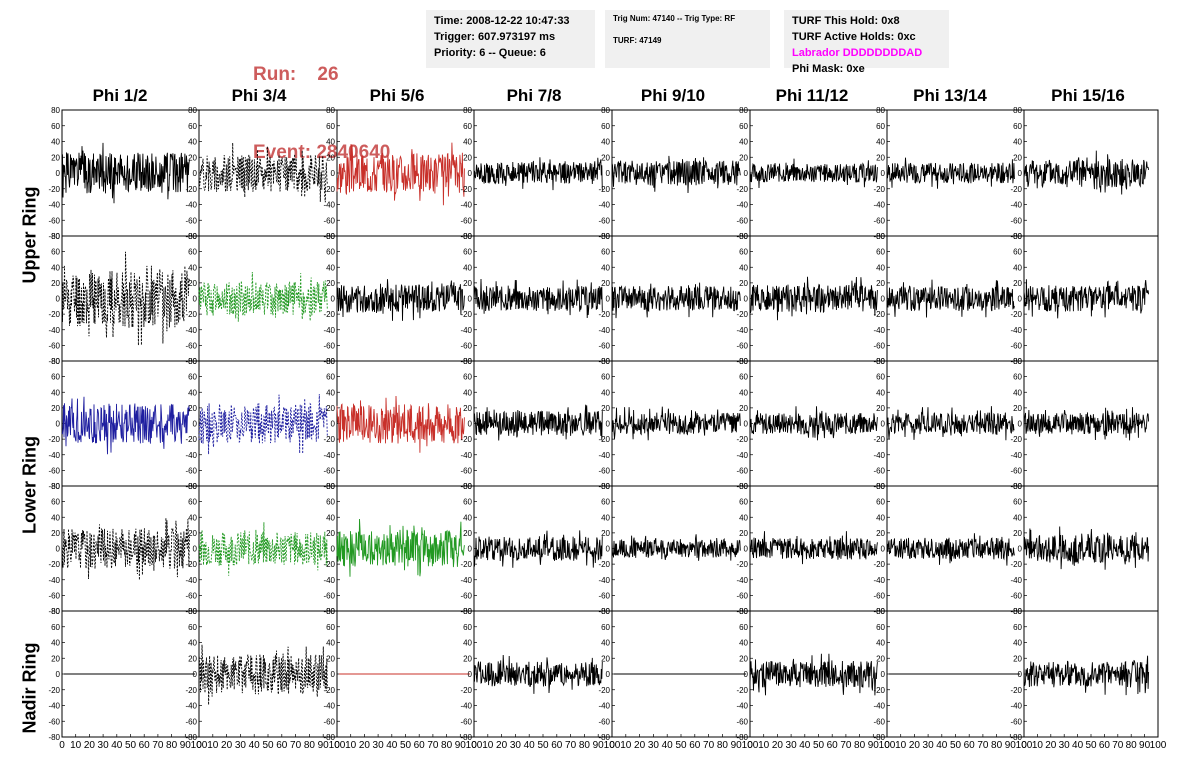 This screenshot has height=772, width=1196. I want to click on x-tick-label: 40, so click(668, 745).